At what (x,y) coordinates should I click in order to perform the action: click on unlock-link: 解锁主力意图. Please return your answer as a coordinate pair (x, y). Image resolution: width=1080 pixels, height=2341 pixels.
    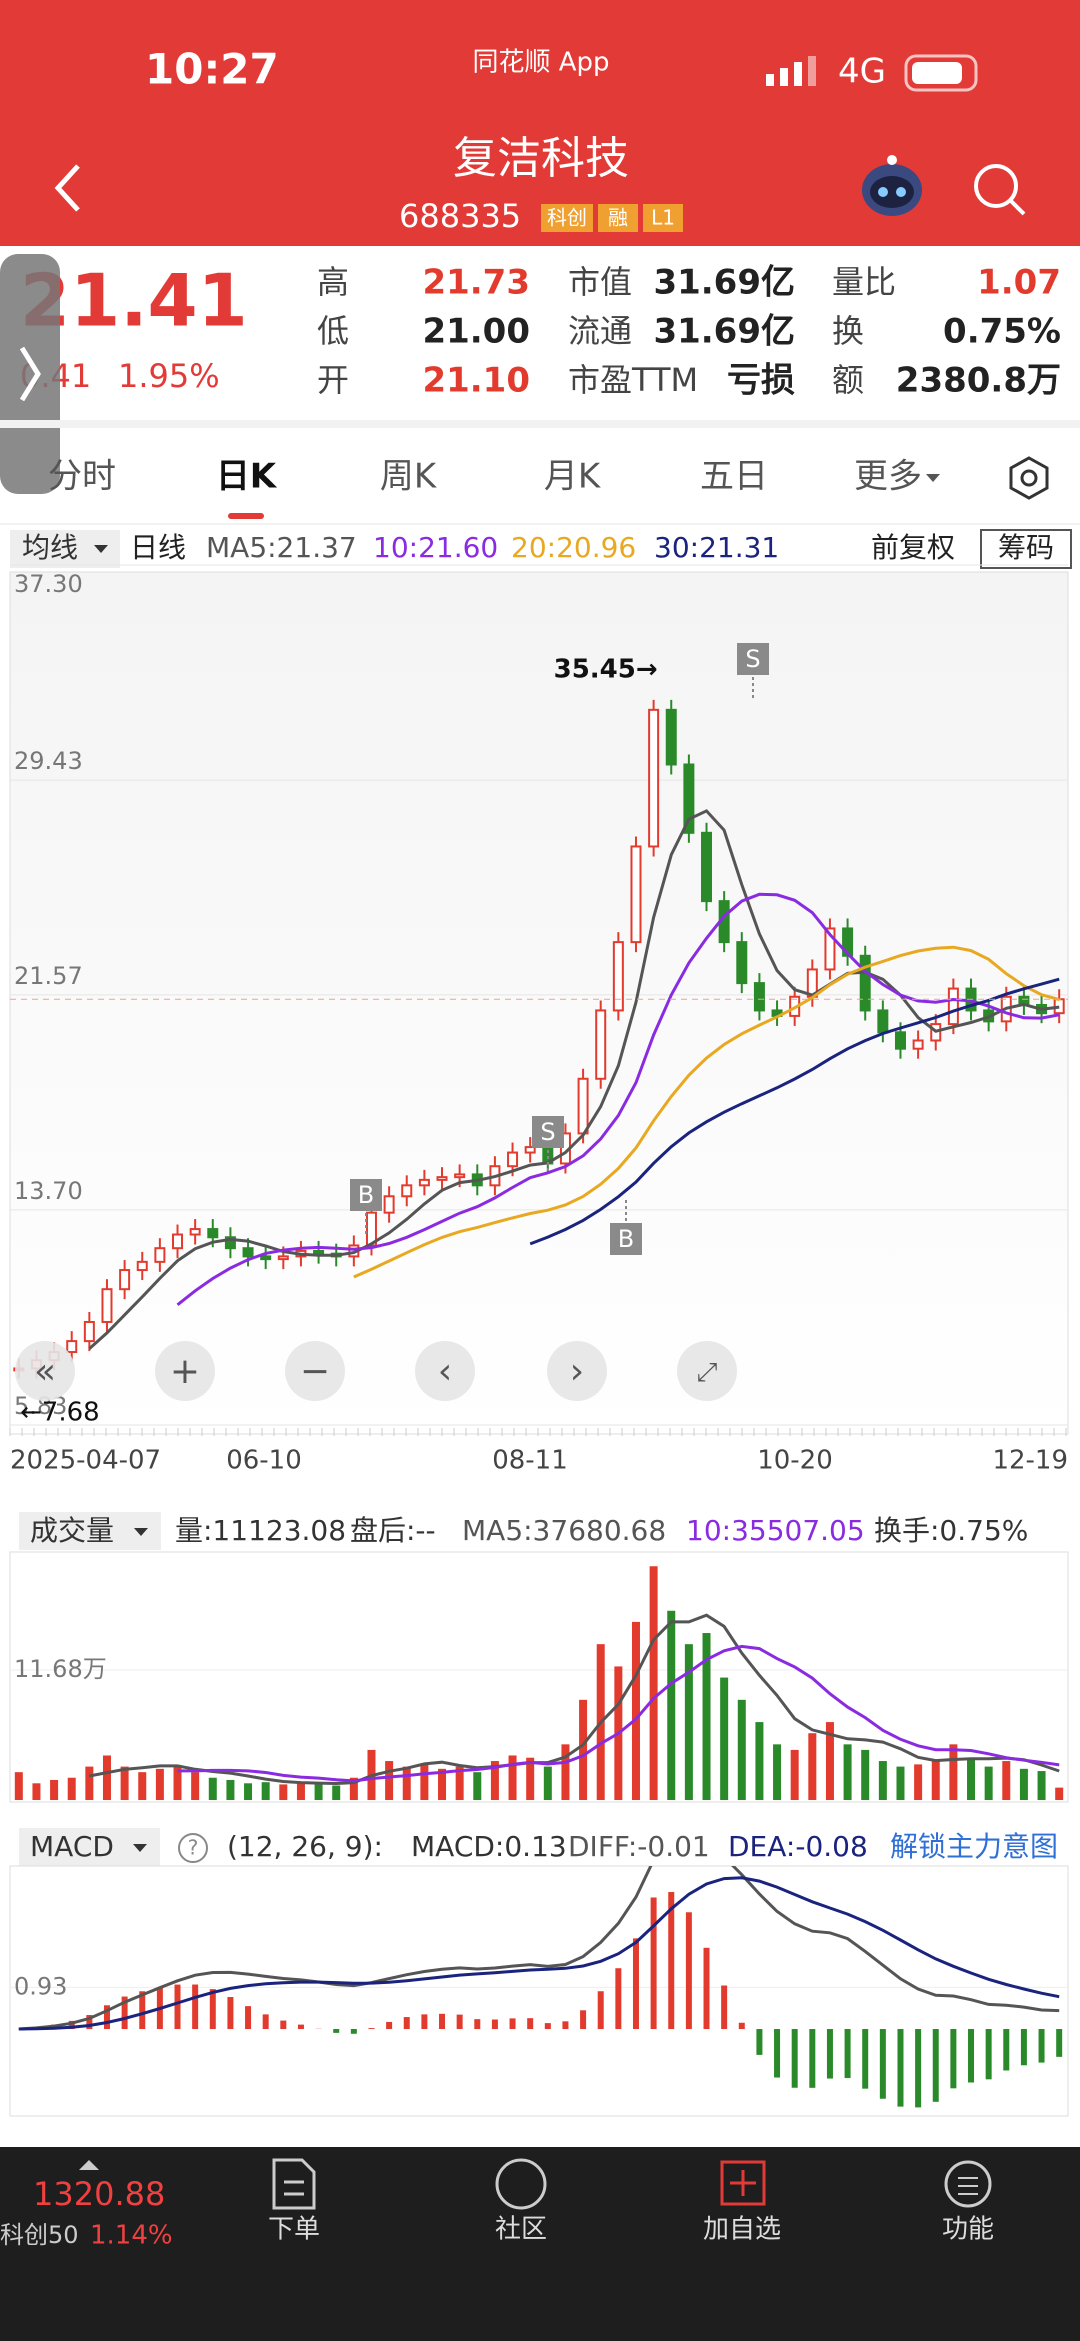
    Looking at the image, I should click on (974, 1846).